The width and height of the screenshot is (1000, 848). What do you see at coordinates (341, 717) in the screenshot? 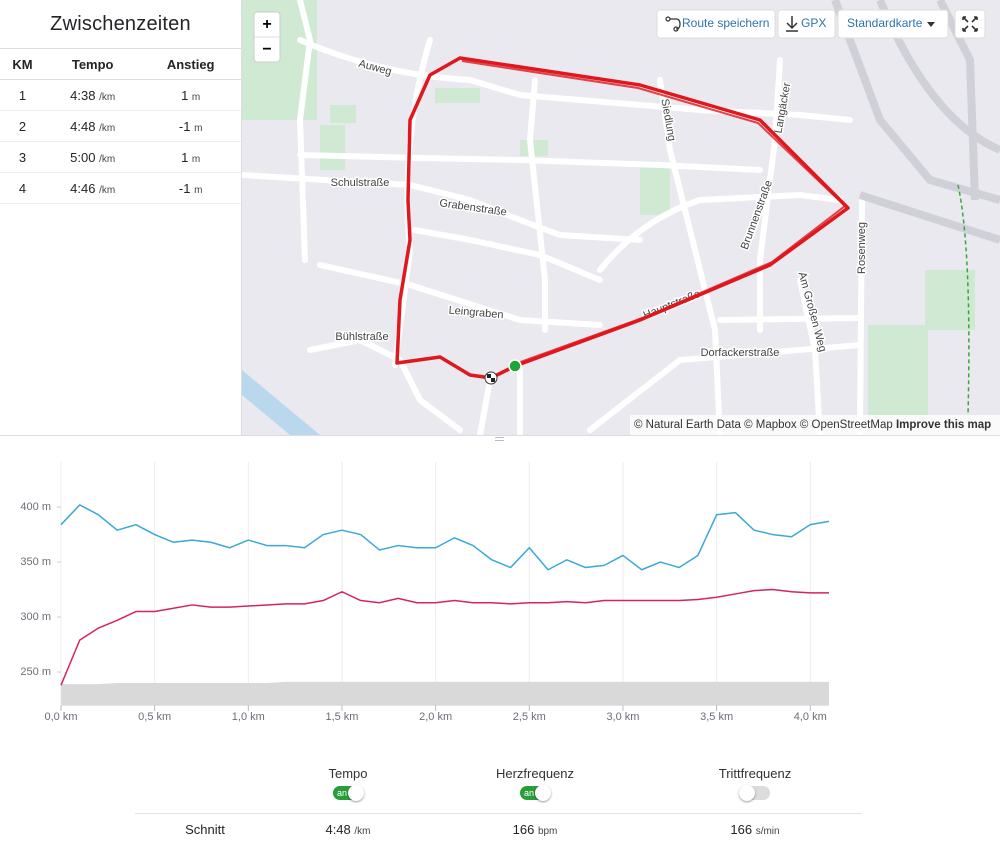
I see `x-tick-label: 1,5 km` at bounding box center [341, 717].